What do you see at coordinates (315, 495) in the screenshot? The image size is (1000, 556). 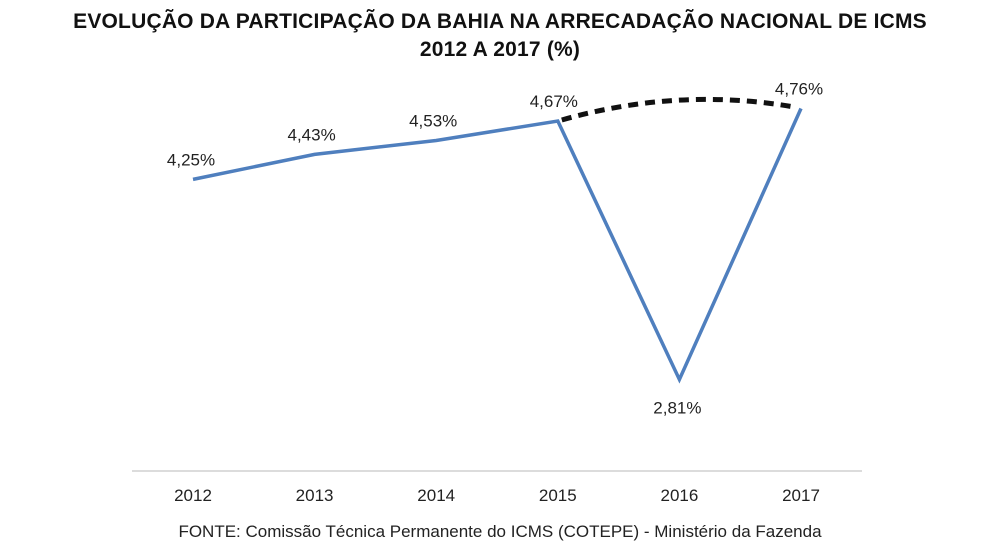 I see `x-tick-label: 2013` at bounding box center [315, 495].